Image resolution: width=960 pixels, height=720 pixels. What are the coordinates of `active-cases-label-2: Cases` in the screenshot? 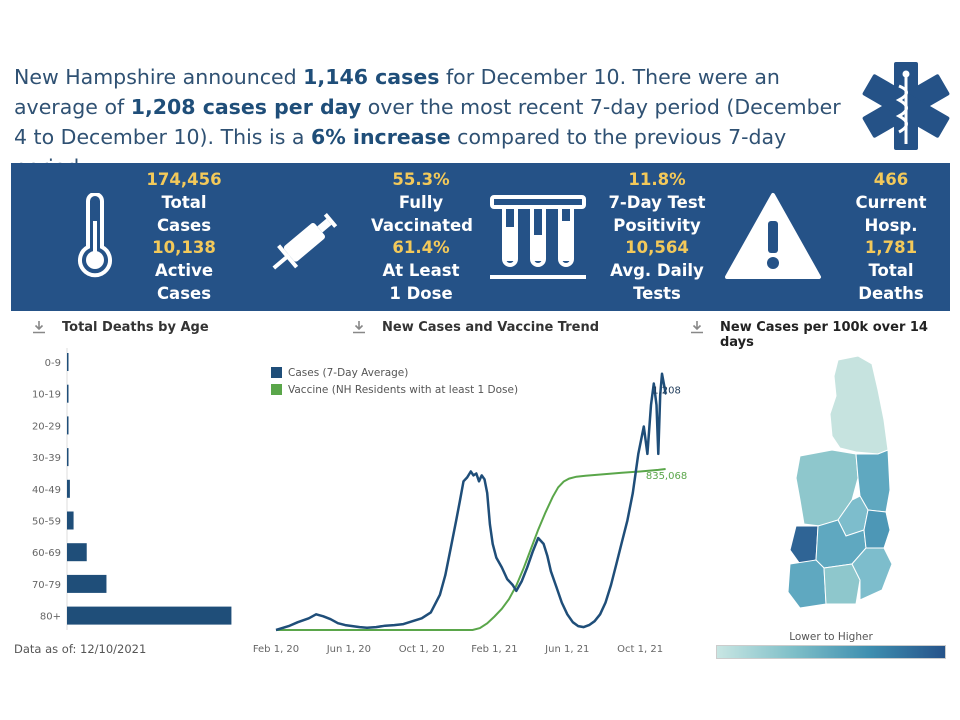 It's located at (184, 293).